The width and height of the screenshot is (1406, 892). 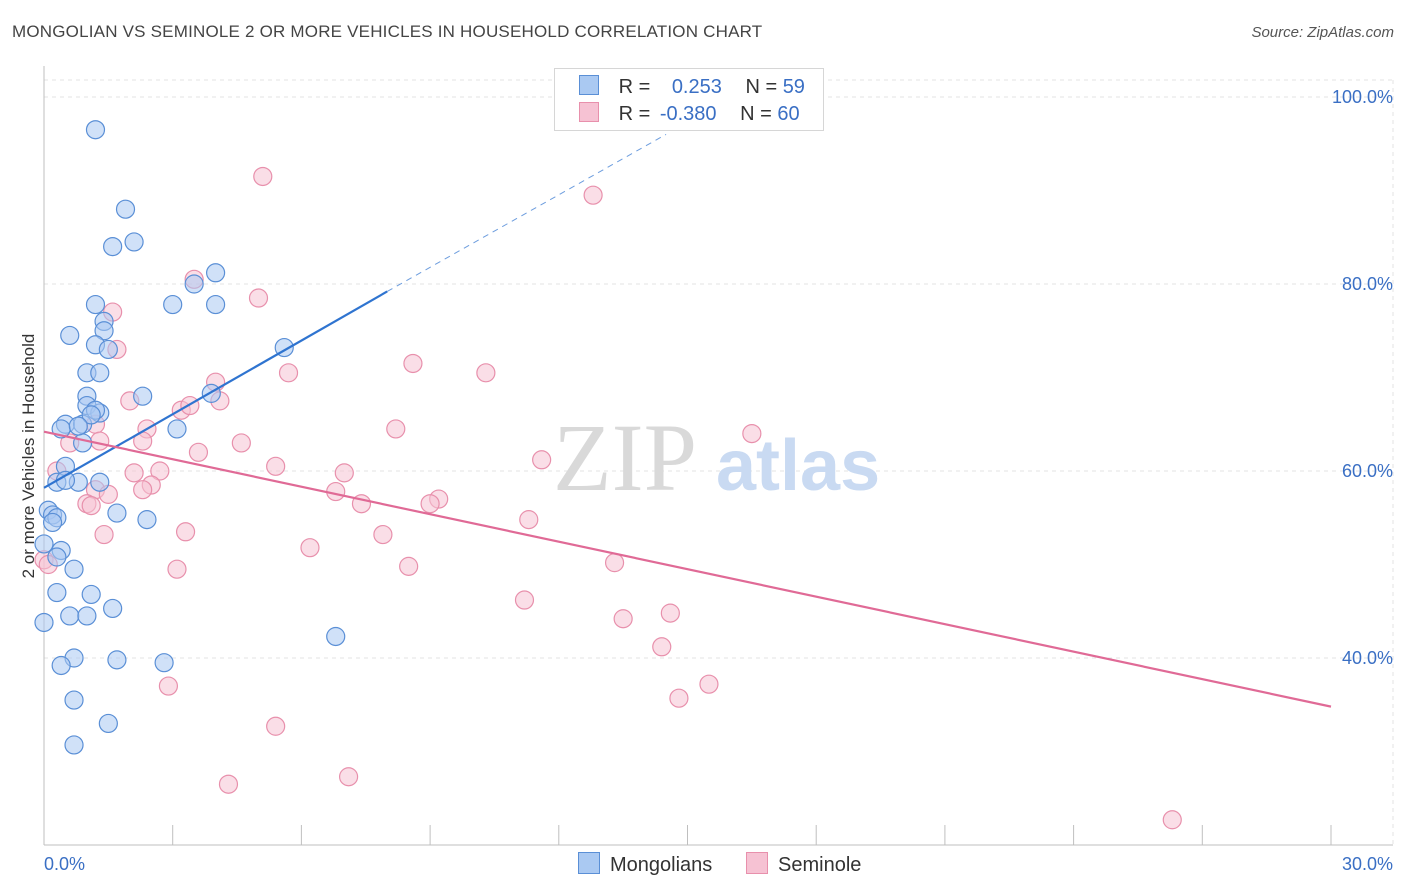 What do you see at coordinates (661, 865) in the screenshot?
I see `bottom-legend-label: Mongolians` at bounding box center [661, 865].